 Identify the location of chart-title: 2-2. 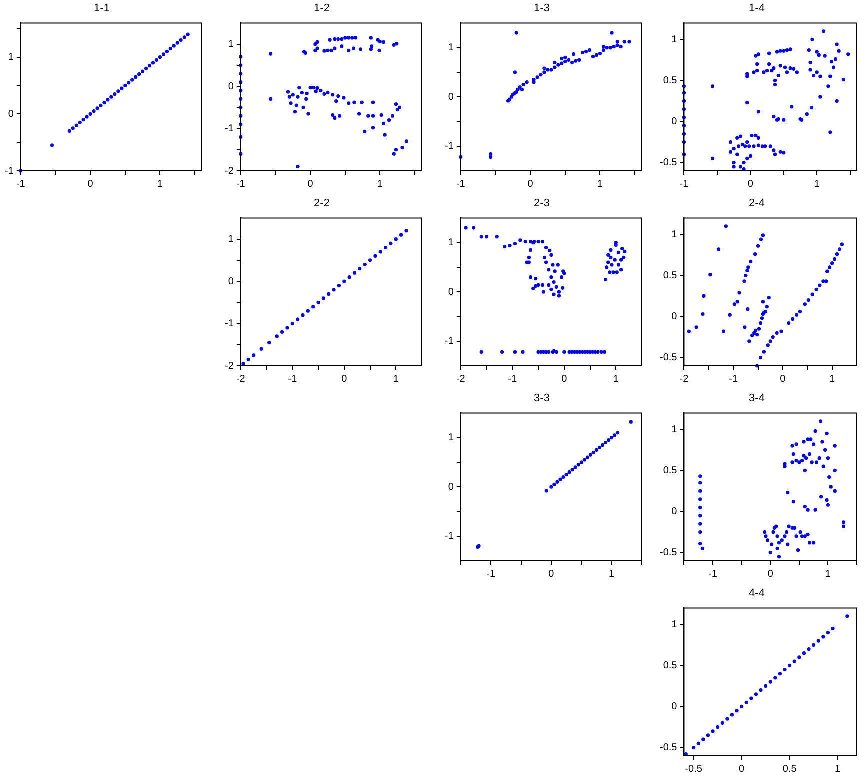
(322, 204).